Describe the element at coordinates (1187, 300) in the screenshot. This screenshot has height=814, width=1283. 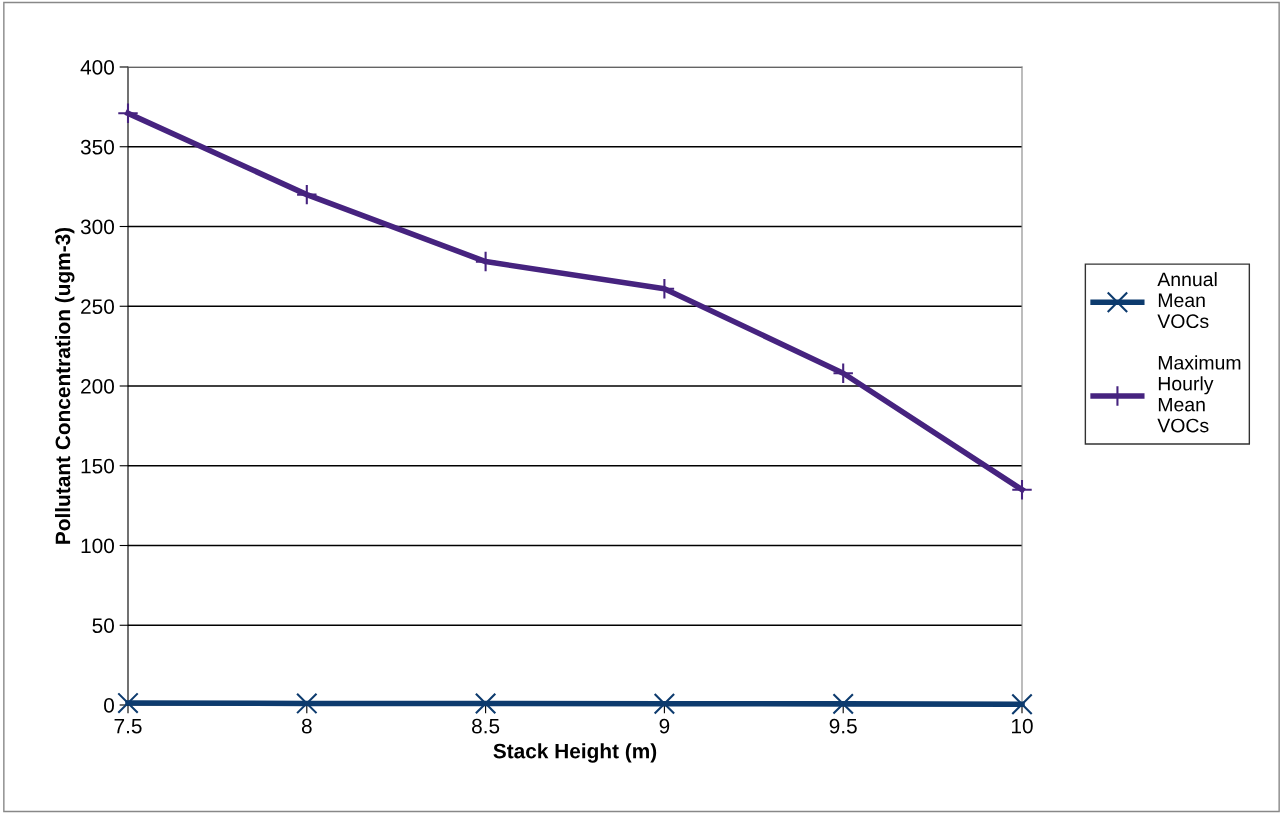
I see `legend-label: Annual Mean VOCs` at that location.